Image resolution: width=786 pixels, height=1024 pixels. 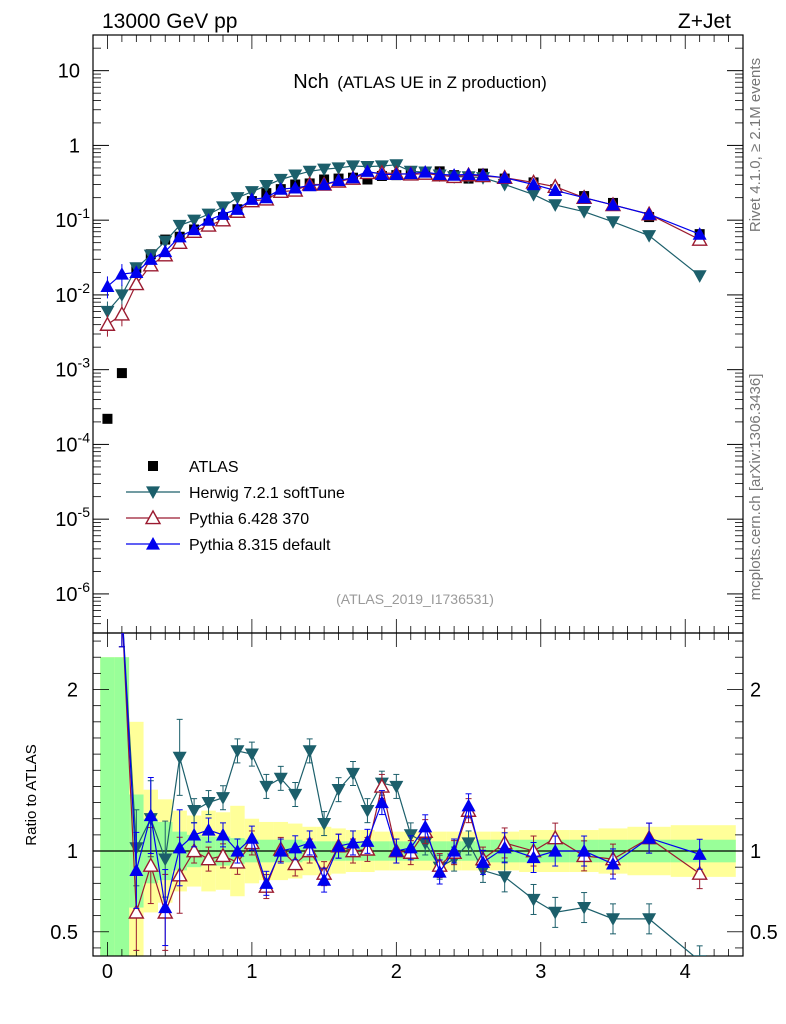 I want to click on process-label: Z+Jet, so click(x=704, y=21).